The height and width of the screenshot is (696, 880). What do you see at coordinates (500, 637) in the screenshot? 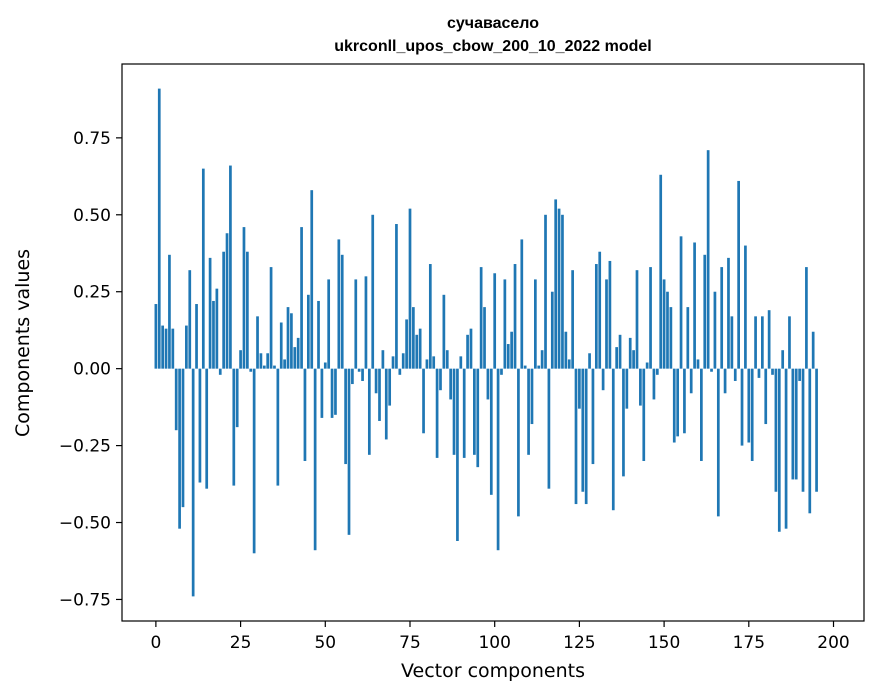
I see `x-axis-ticks: 0 25 50 75 100 125 150 175 200` at bounding box center [500, 637].